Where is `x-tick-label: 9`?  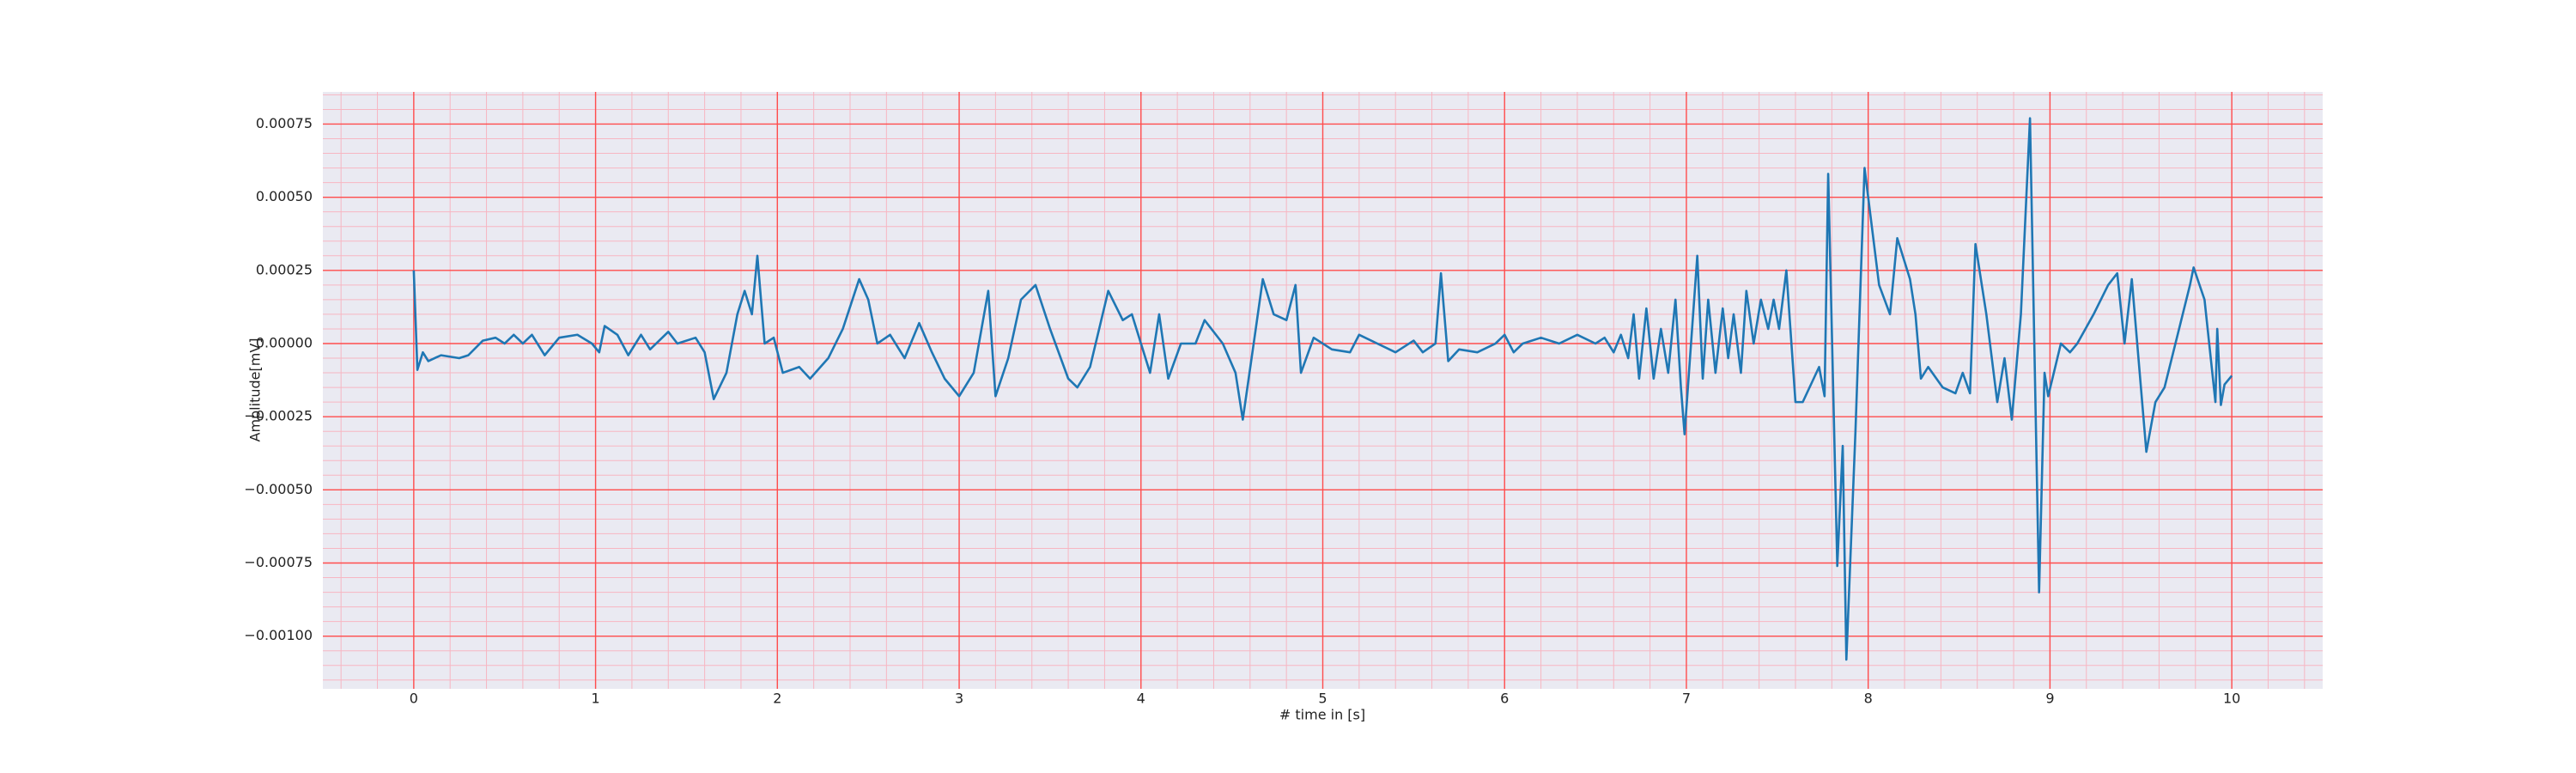 x-tick-label: 9 is located at coordinates (2049, 699).